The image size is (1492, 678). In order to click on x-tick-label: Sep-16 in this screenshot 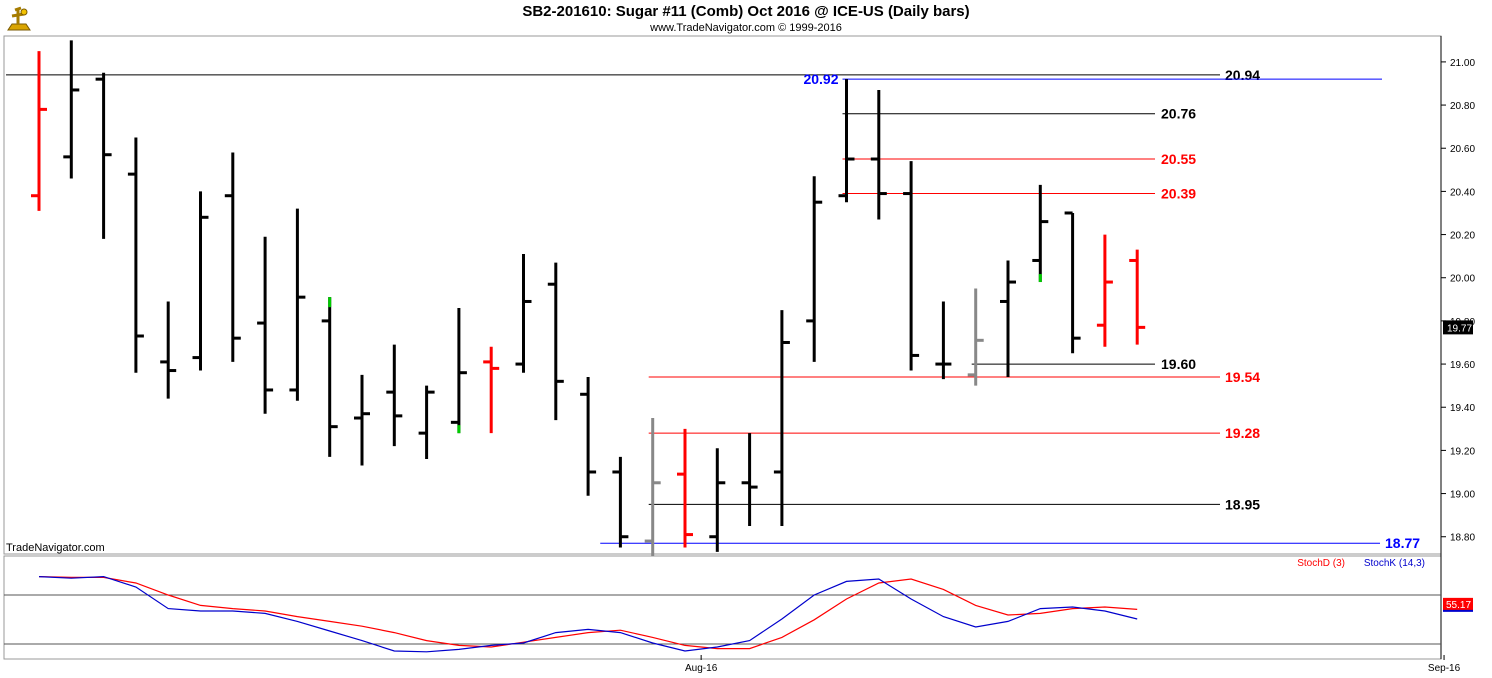, I will do `click(1444, 668)`.